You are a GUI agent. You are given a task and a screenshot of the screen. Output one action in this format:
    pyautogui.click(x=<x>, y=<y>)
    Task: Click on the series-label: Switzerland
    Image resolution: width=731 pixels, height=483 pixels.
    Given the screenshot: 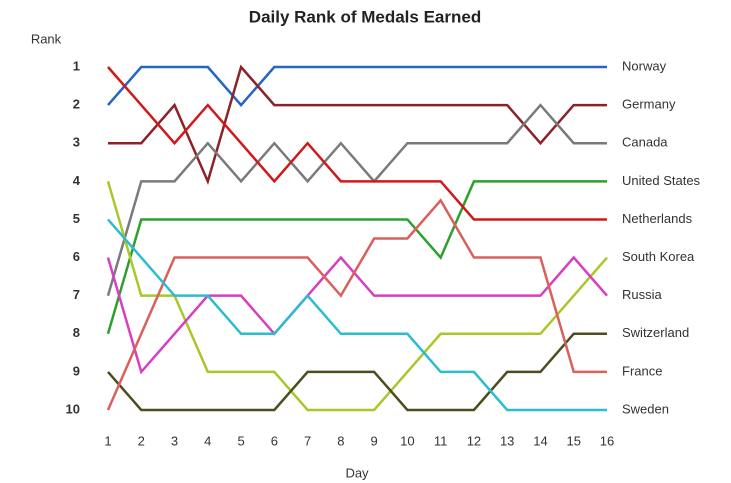 What is the action you would take?
    pyautogui.click(x=655, y=332)
    